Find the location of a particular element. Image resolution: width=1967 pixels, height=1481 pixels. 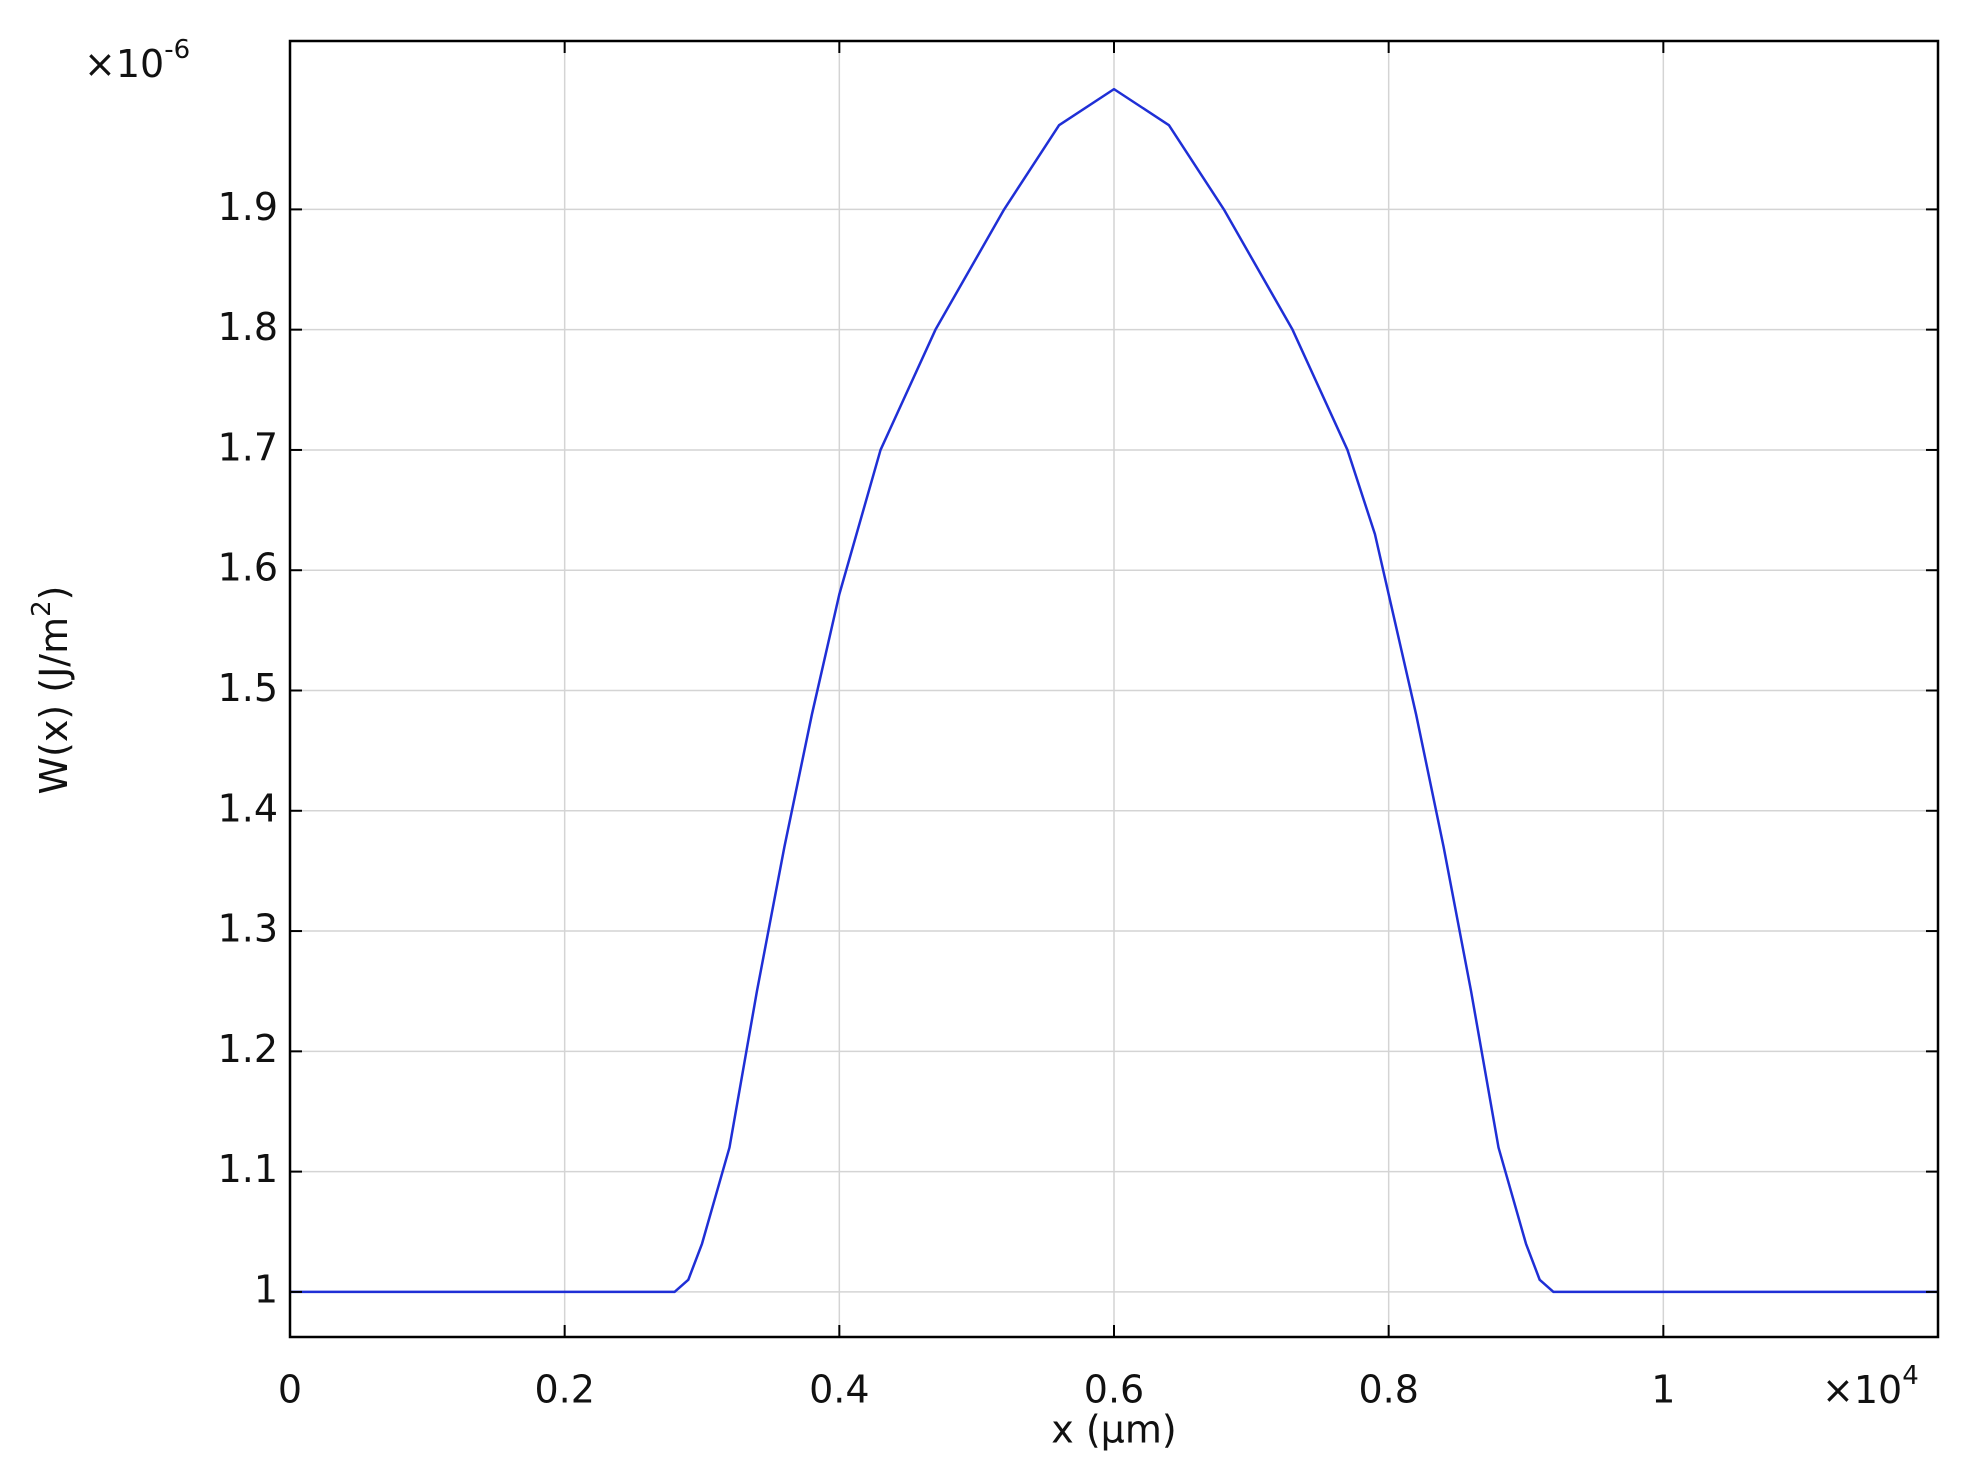

x-tick-label: 0.2 is located at coordinates (564, 1390).